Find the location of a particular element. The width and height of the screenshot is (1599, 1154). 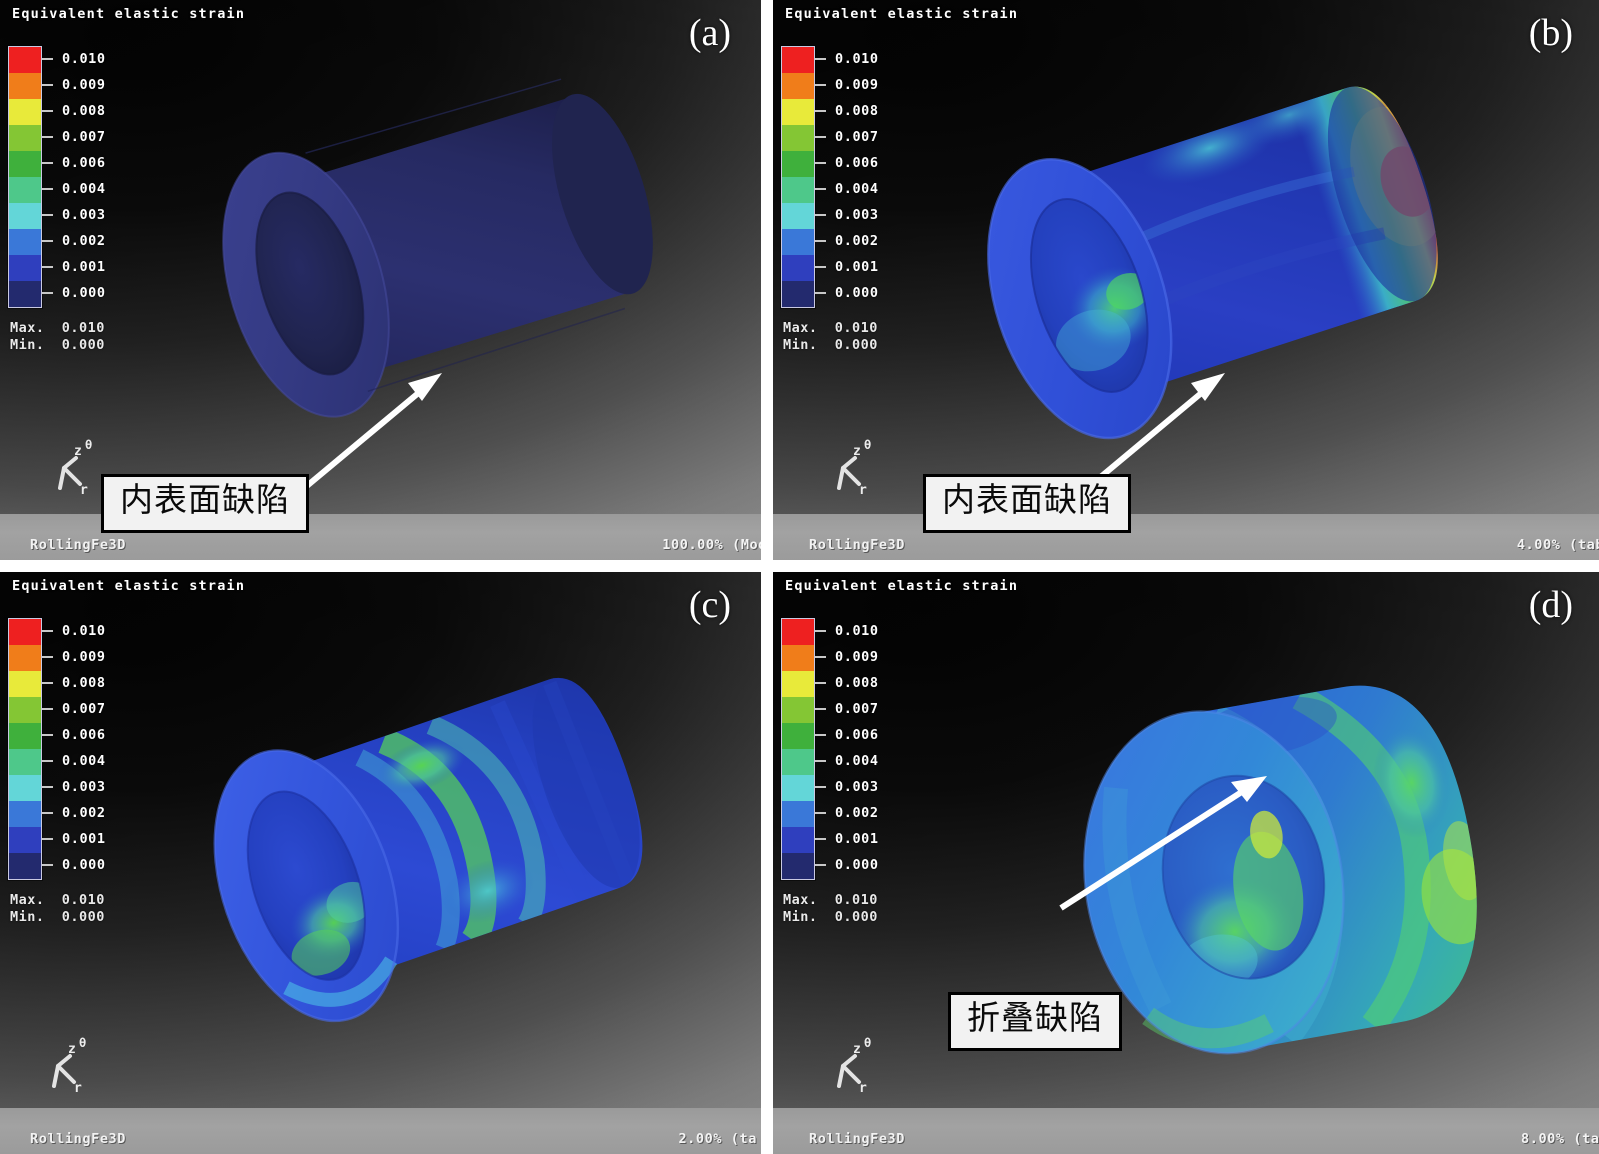

solver-name: RollingFe3D is located at coordinates (78, 1139).